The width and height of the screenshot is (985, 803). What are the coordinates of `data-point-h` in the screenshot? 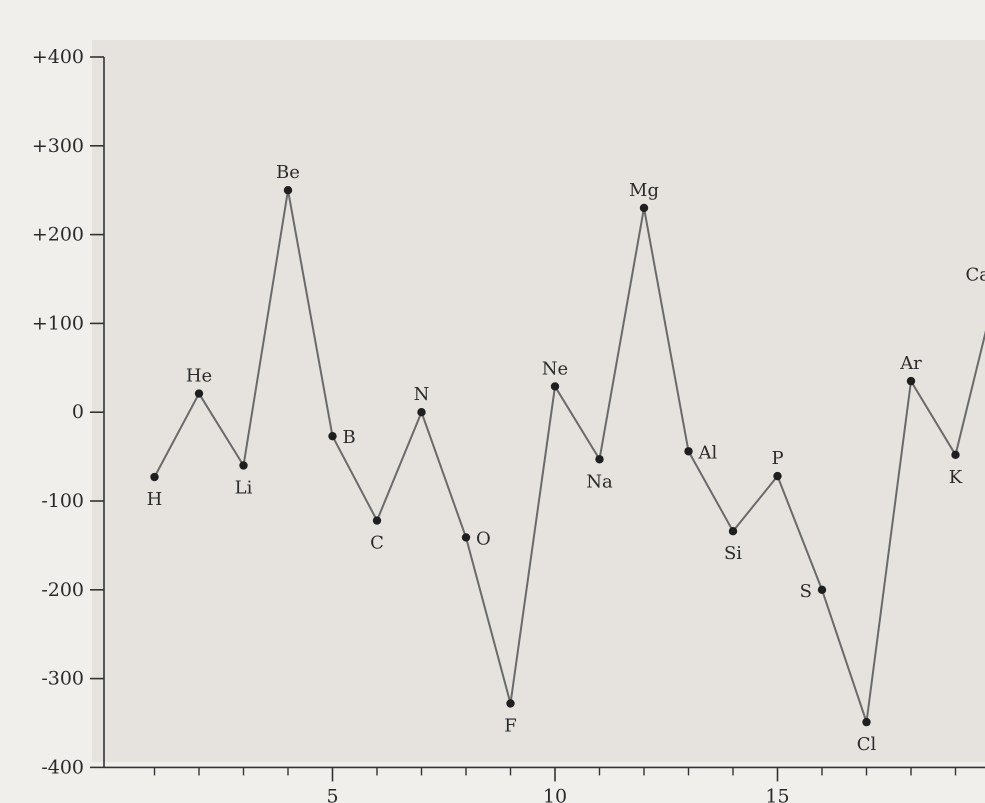 It's located at (154, 477).